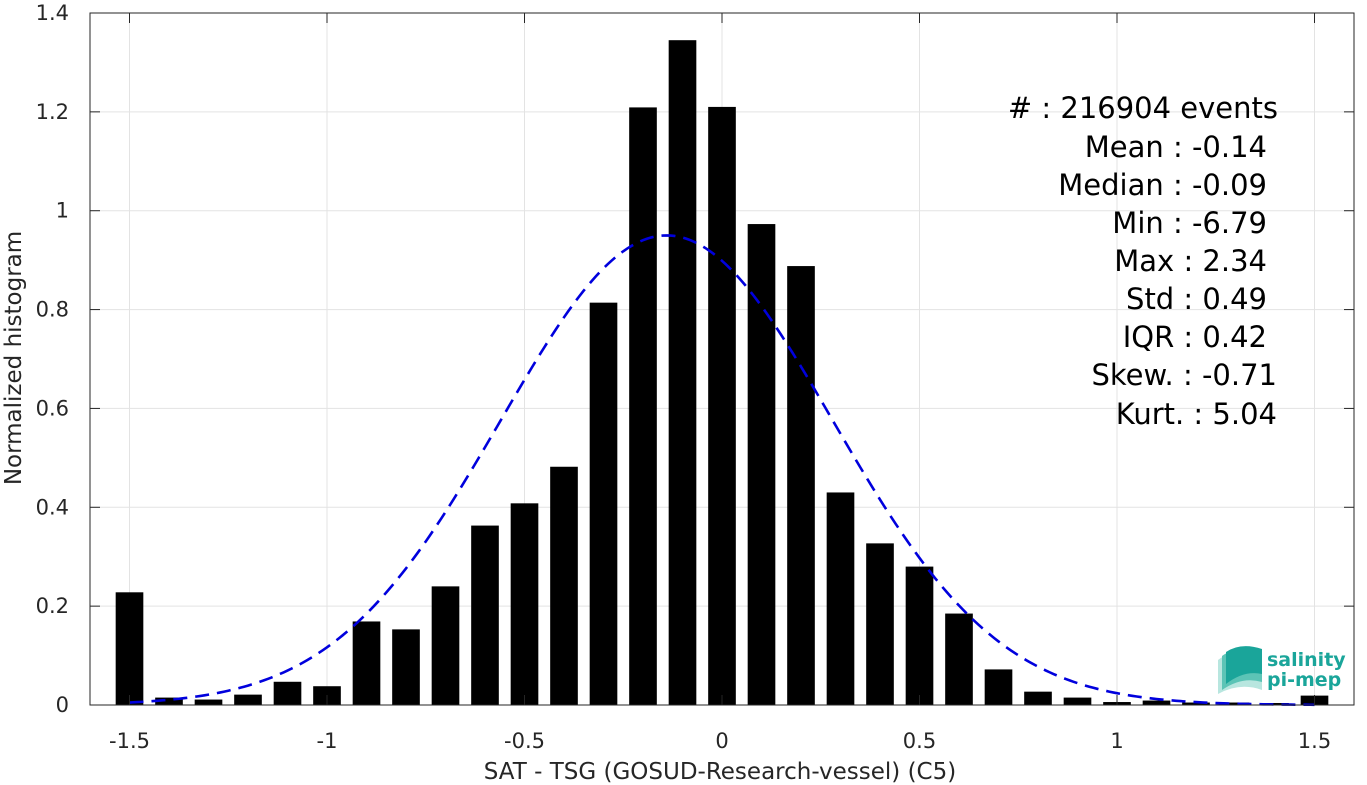  I want to click on x-tick-label: 1.5, so click(1314, 741).